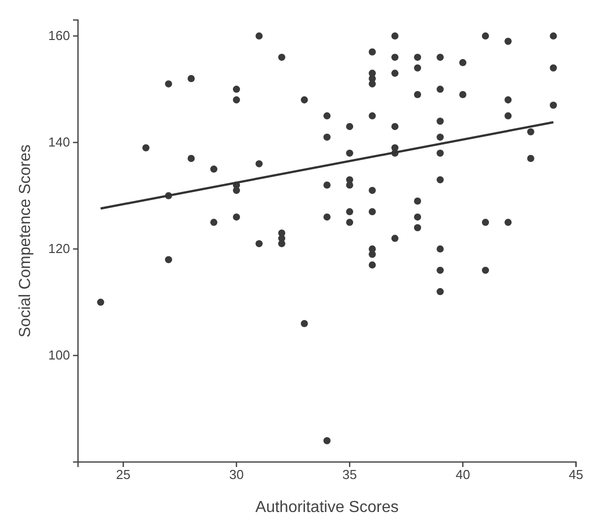 The width and height of the screenshot is (594, 528). What do you see at coordinates (123, 474) in the screenshot?
I see `x-tick-label: 25` at bounding box center [123, 474].